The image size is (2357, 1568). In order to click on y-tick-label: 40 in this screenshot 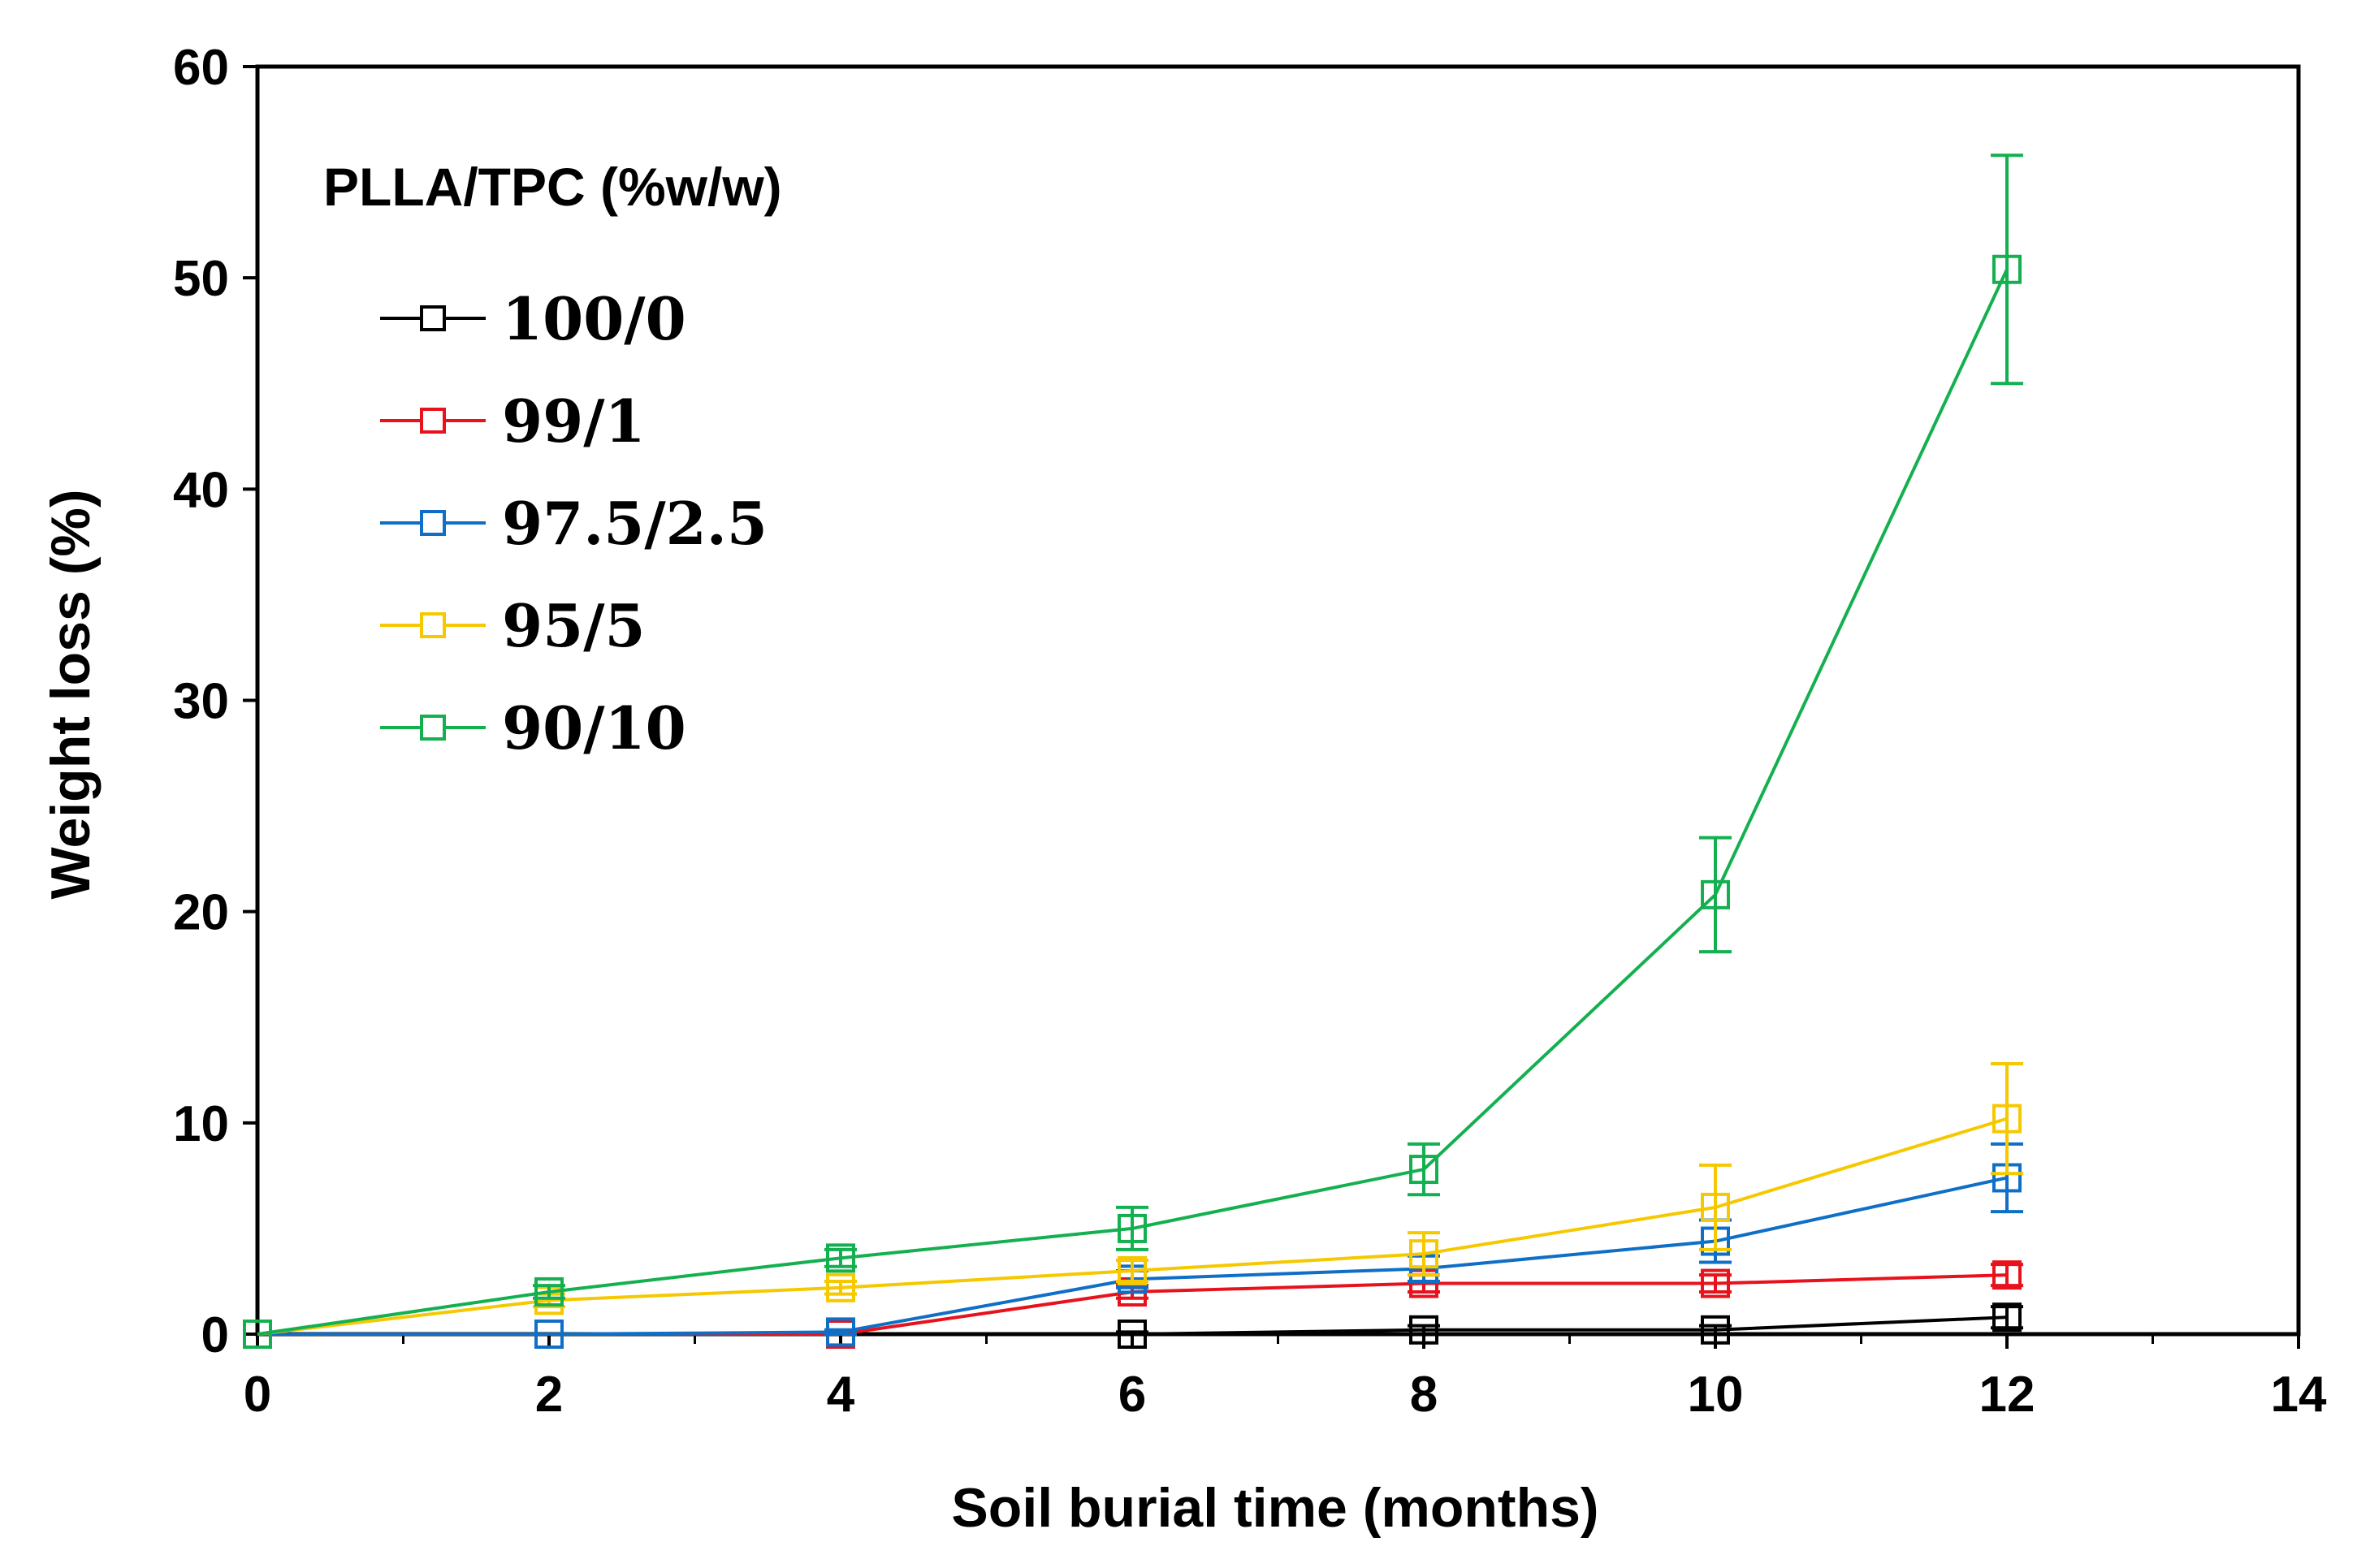, I will do `click(201, 490)`.